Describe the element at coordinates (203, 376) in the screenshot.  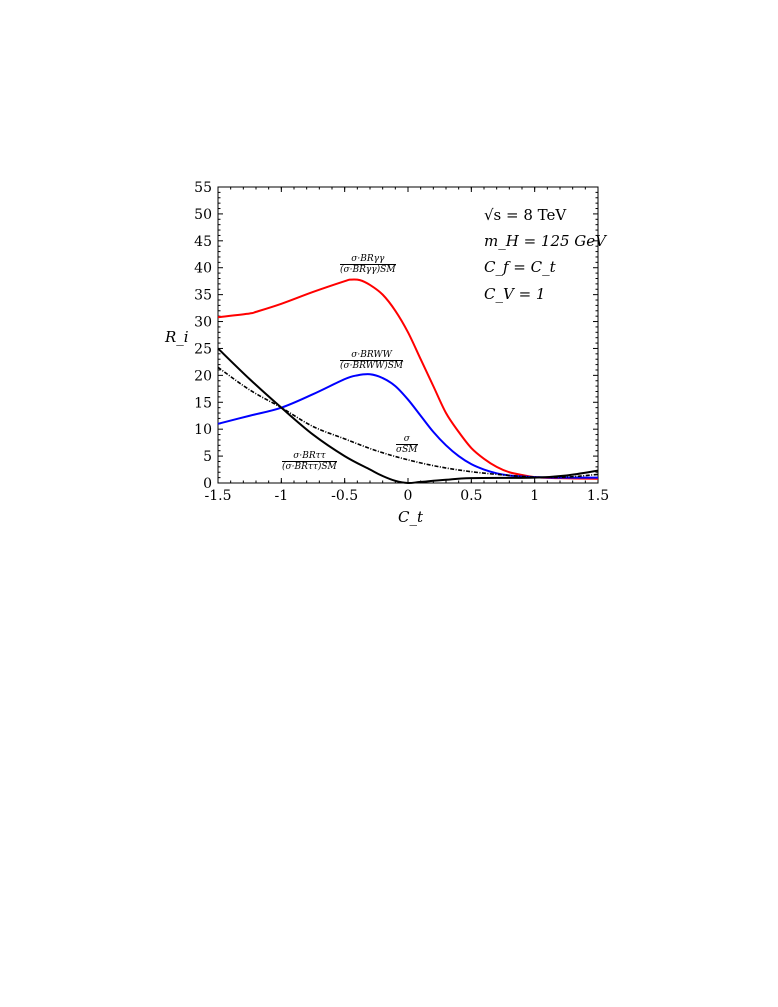
I see `y-tick-label: 20` at that location.